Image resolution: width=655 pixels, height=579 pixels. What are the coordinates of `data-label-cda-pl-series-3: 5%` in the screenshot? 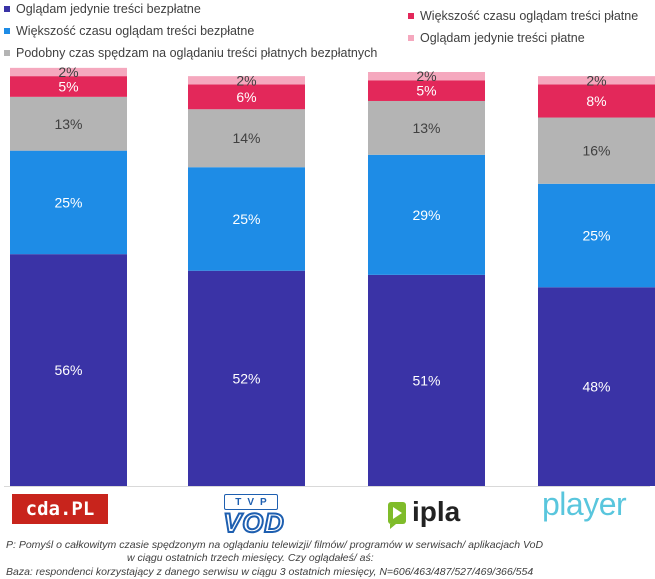 It's located at (68, 86).